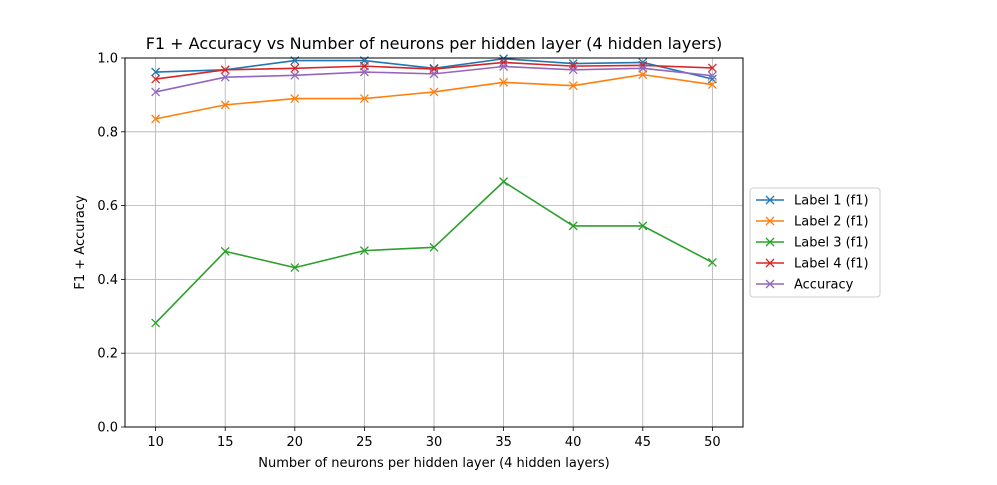 The width and height of the screenshot is (997, 485). I want to click on legend-item: Label 1 (f1), so click(812, 201).